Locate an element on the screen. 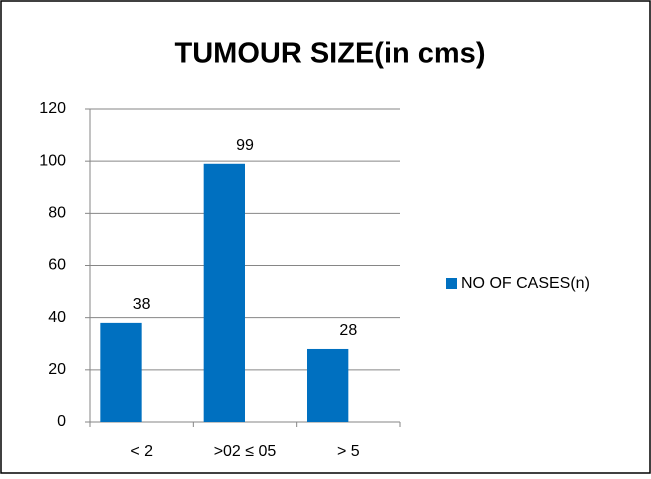 The image size is (651, 479). legend-swatch is located at coordinates (451, 283).